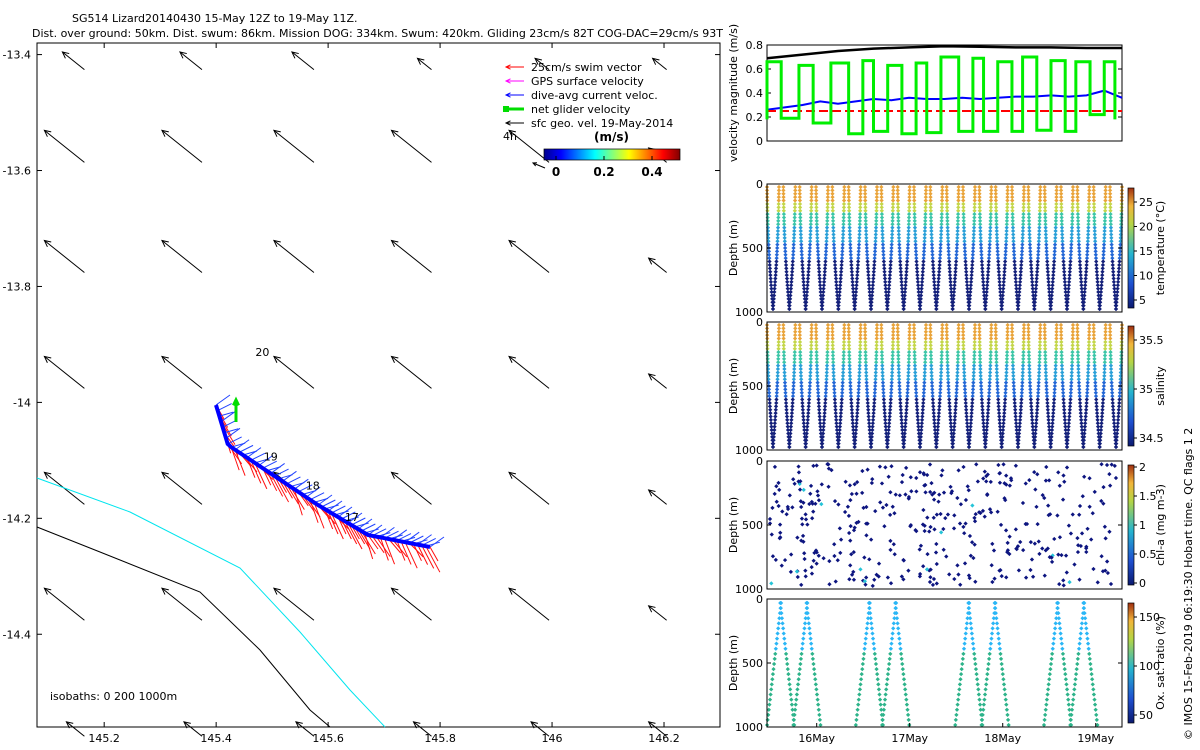  What do you see at coordinates (1142, 525) in the screenshot?
I see `colorbar-tick-label: 1` at bounding box center [1142, 525].